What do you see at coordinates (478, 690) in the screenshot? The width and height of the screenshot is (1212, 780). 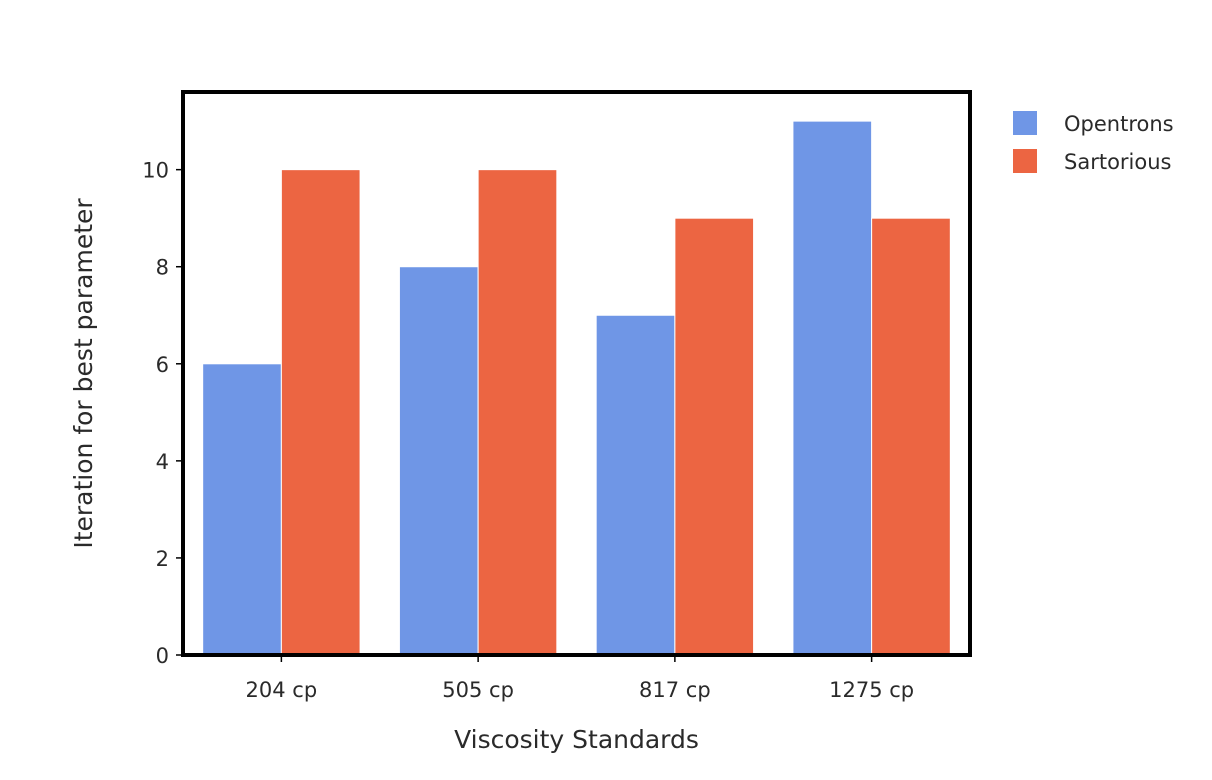 I see `x-tick-label: 505 cp` at bounding box center [478, 690].